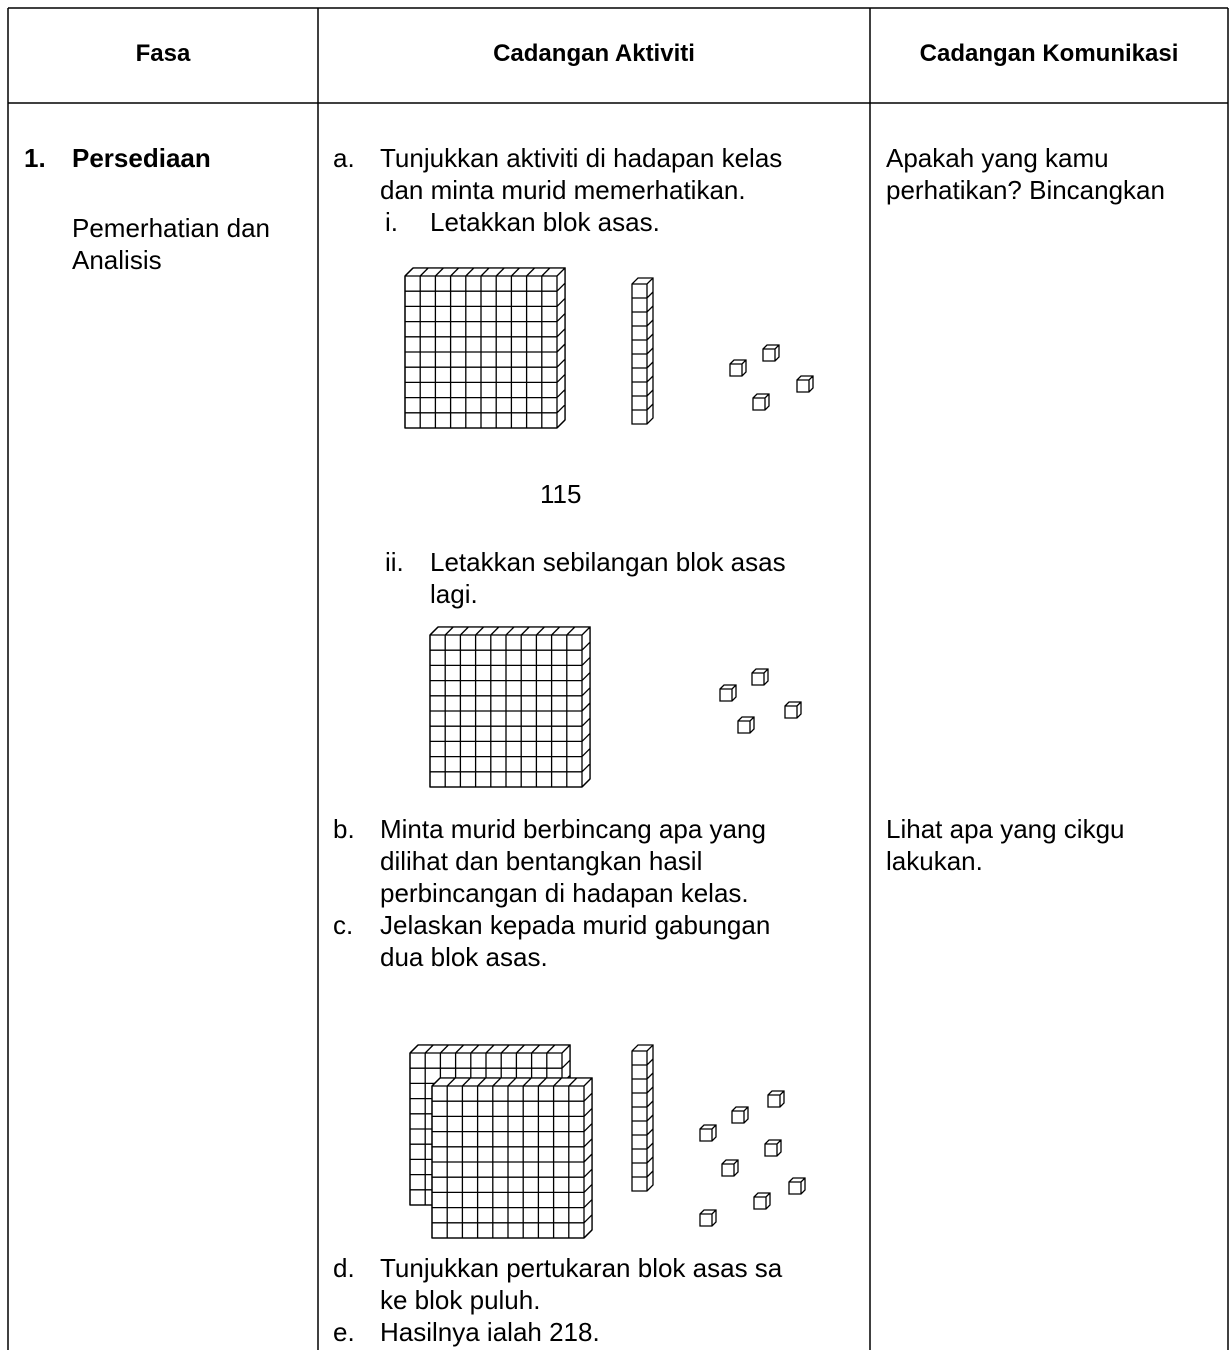  What do you see at coordinates (171, 228) in the screenshot?
I see `phase-subtitle: Pemerhatian dan` at bounding box center [171, 228].